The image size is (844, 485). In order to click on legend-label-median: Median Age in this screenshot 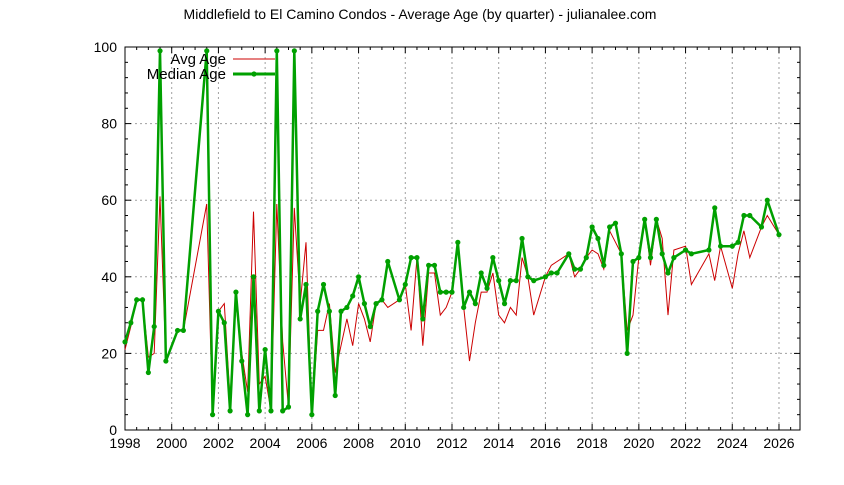, I will do `click(186, 74)`.